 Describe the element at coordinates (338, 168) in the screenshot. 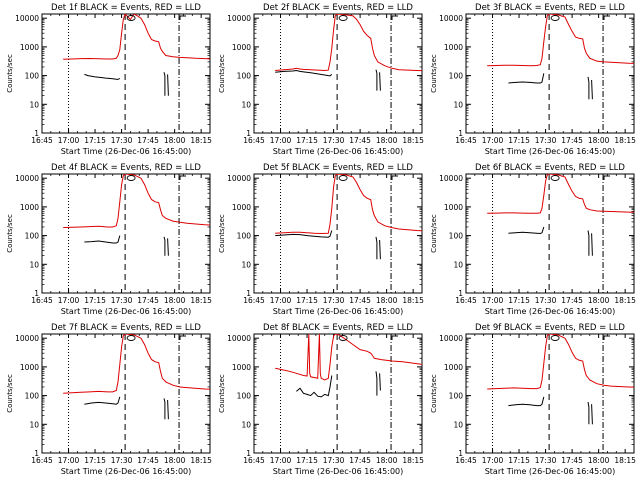

I see `chart-title: Det 5f BLACK = Events, RED = LLD` at that location.